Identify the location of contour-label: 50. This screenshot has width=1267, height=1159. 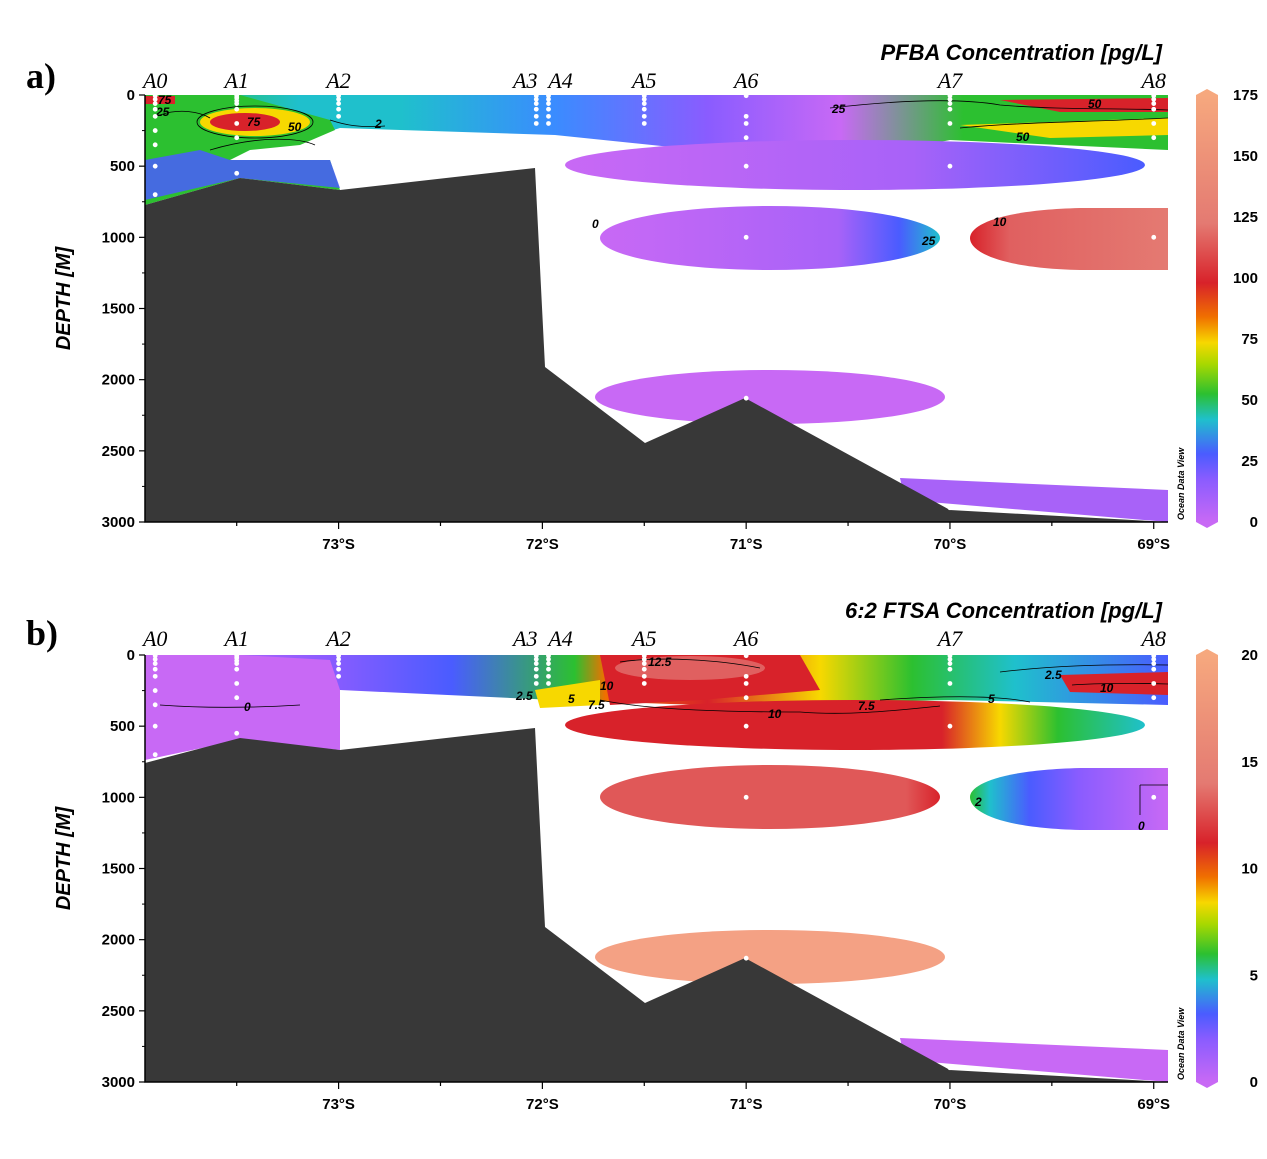
(1095, 104).